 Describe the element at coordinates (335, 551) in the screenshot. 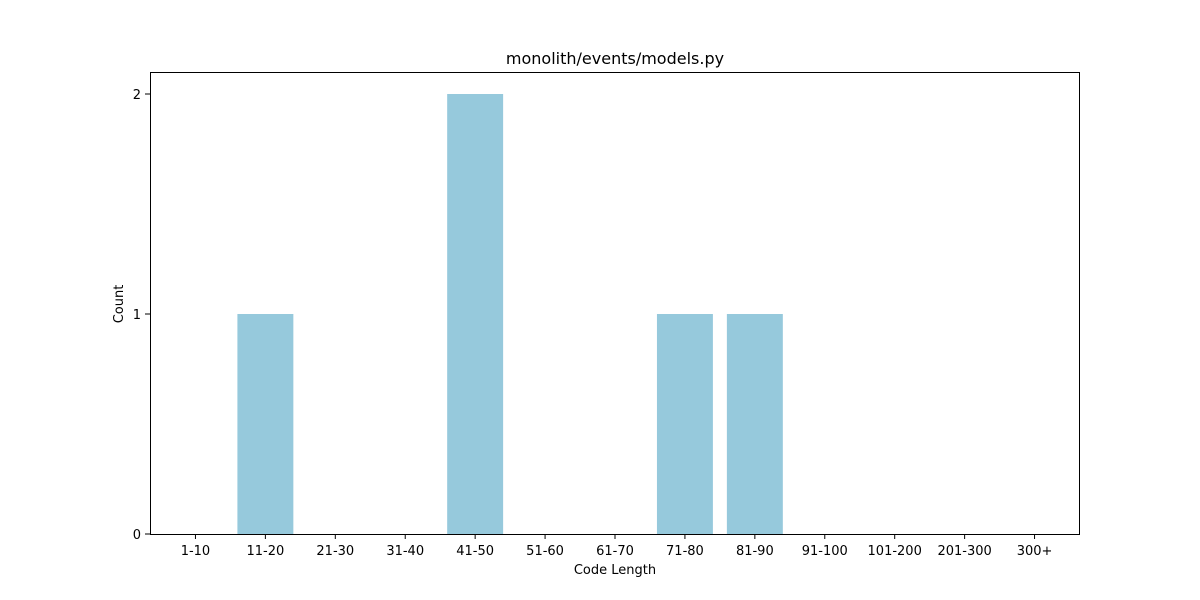

I see `x-tick-label: 21-30` at that location.